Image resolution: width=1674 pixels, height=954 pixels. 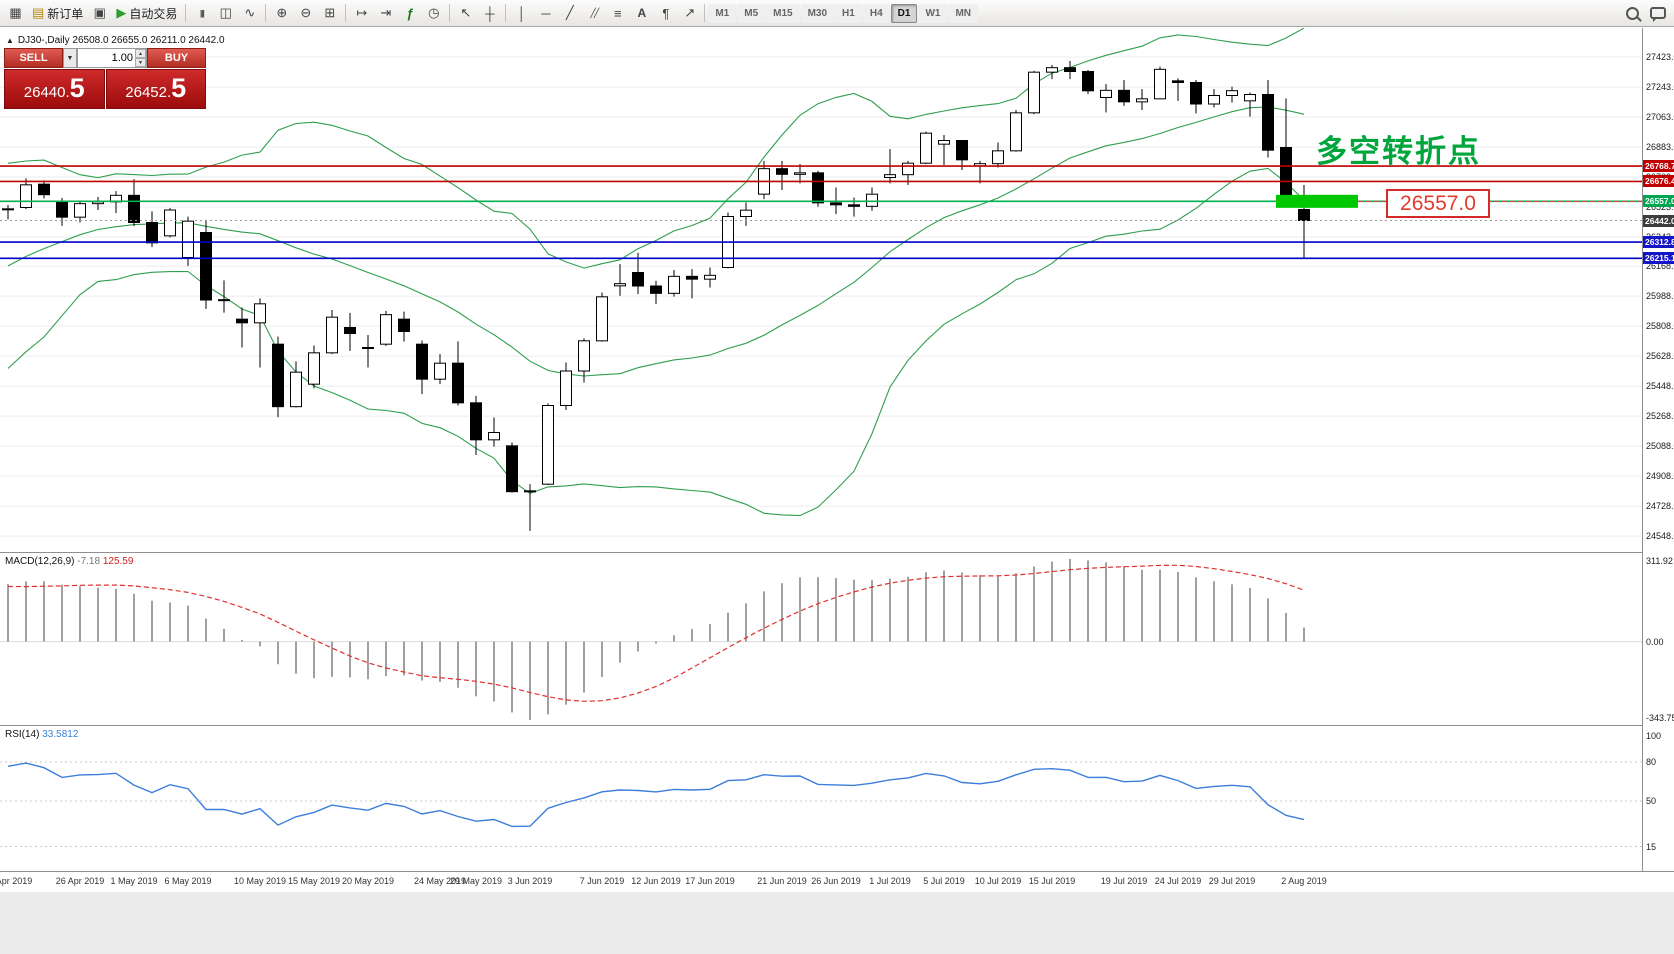 What do you see at coordinates (361, 13) in the screenshot?
I see `auto-scroll-button: ↦` at bounding box center [361, 13].